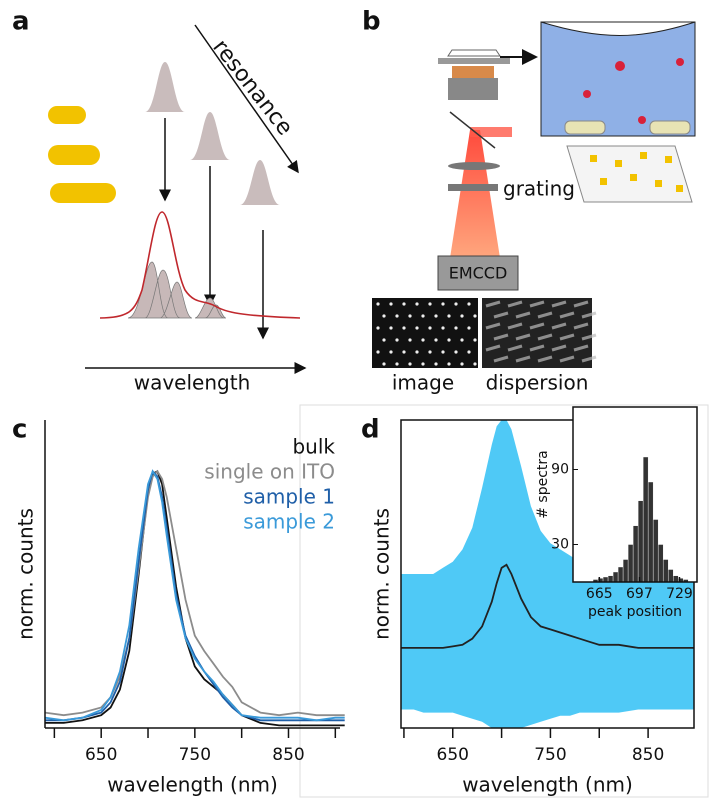 The image size is (709, 798). What do you see at coordinates (177, 290) in the screenshot?
I see `gaussian-stack` at bounding box center [177, 290].